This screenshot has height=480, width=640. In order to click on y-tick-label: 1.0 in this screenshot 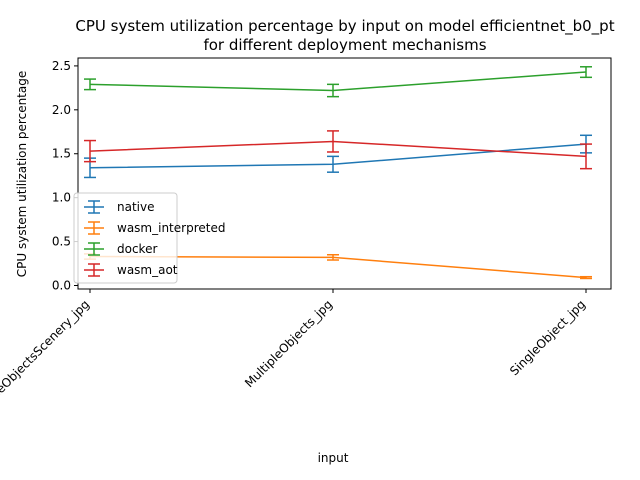, I will do `click(61, 198)`.